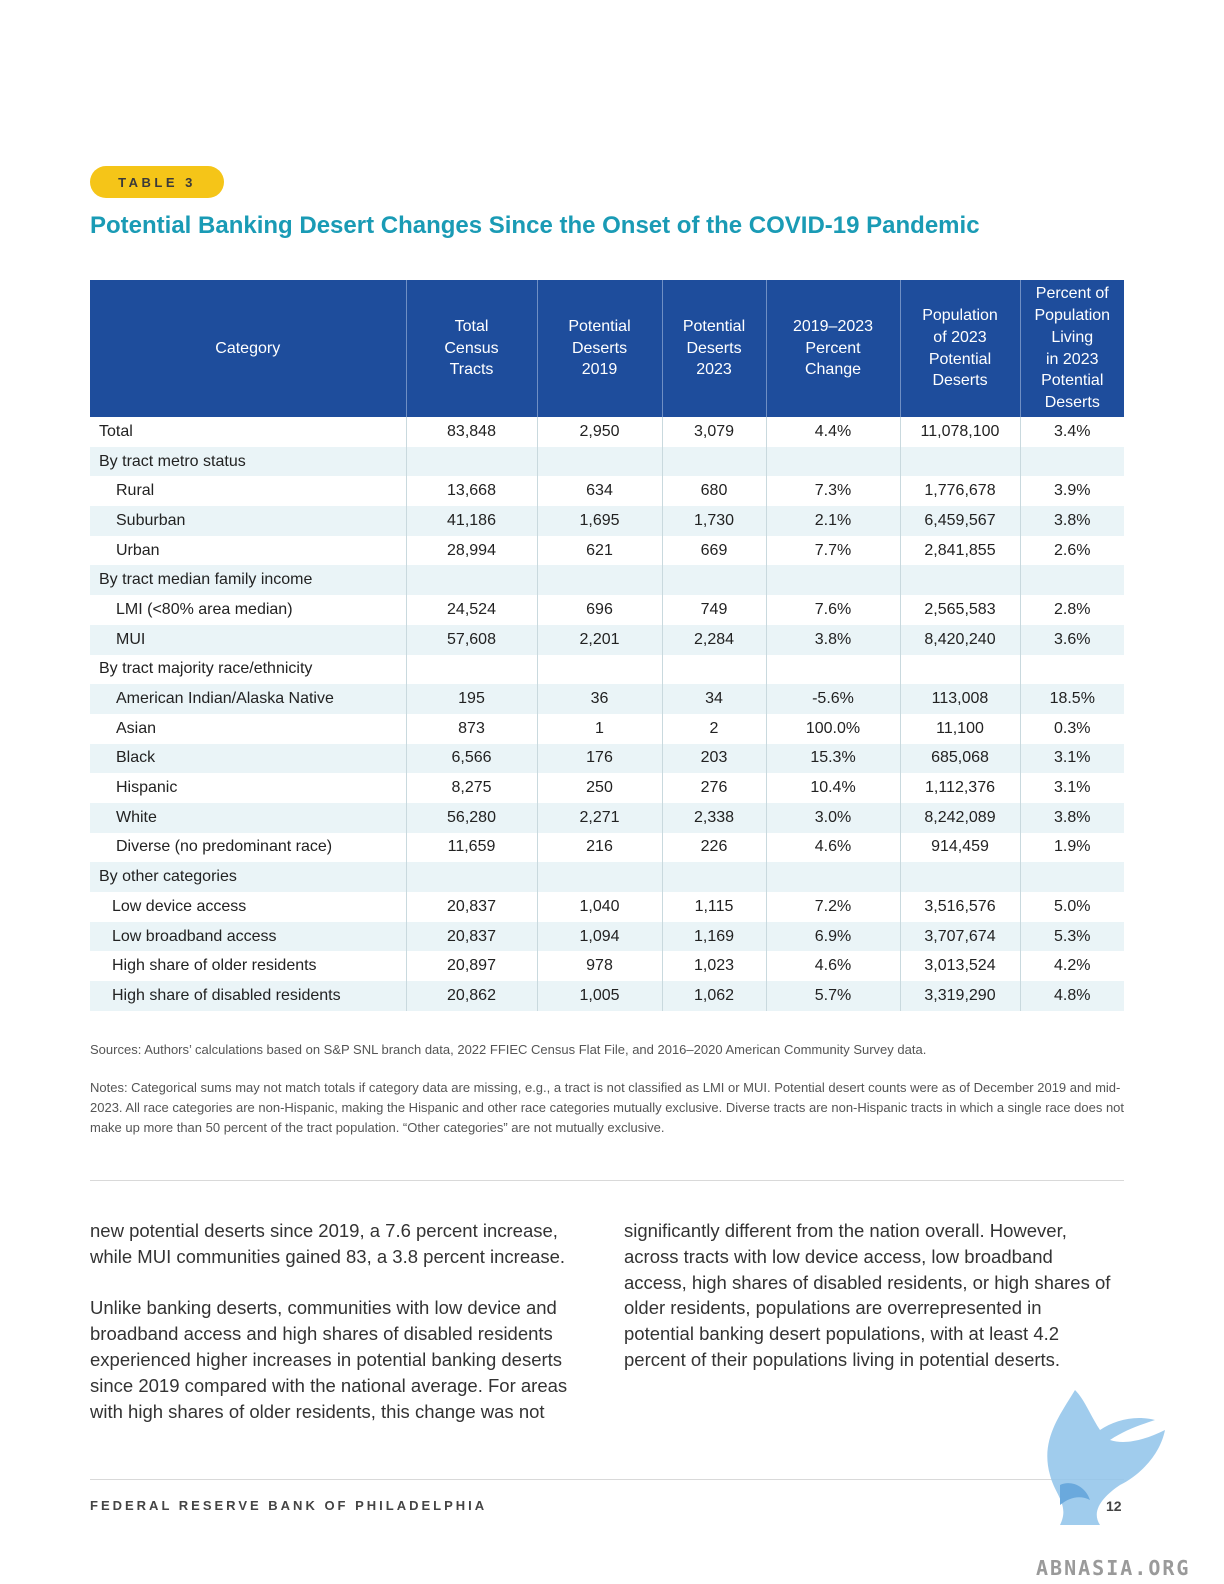 The height and width of the screenshot is (1584, 1224). Describe the element at coordinates (1071, 550) in the screenshot. I see `table-cell: 2.6%` at that location.